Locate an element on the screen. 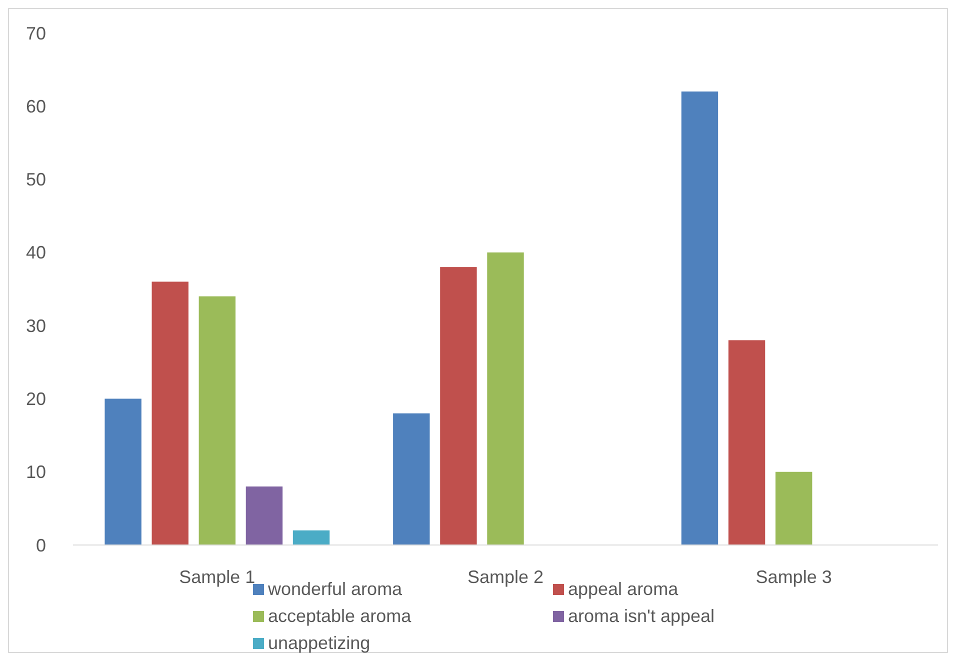 The height and width of the screenshot is (662, 957). legend-label: aroma isn't appeal is located at coordinates (641, 616).